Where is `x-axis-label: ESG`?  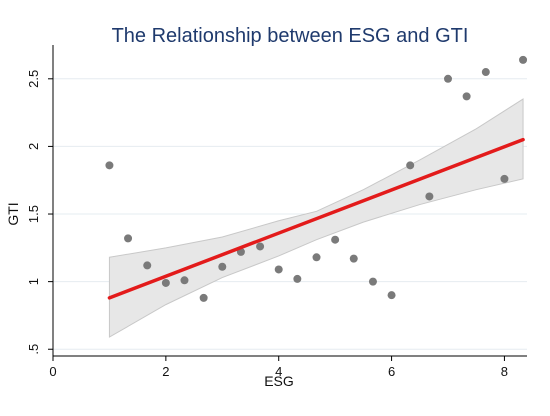
x-axis-label: ESG is located at coordinates (279, 381).